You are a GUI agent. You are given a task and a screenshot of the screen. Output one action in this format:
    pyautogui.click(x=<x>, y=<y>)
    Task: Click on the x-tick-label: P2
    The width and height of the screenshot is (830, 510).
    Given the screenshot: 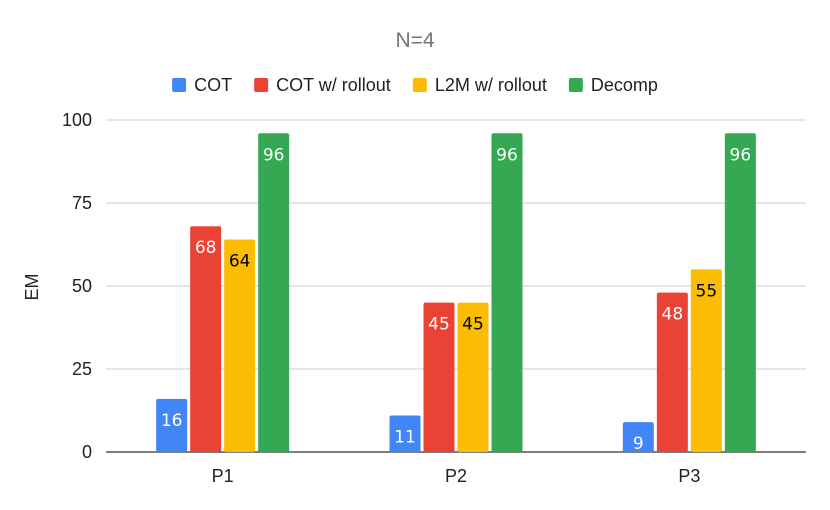 What is the action you would take?
    pyautogui.click(x=456, y=476)
    